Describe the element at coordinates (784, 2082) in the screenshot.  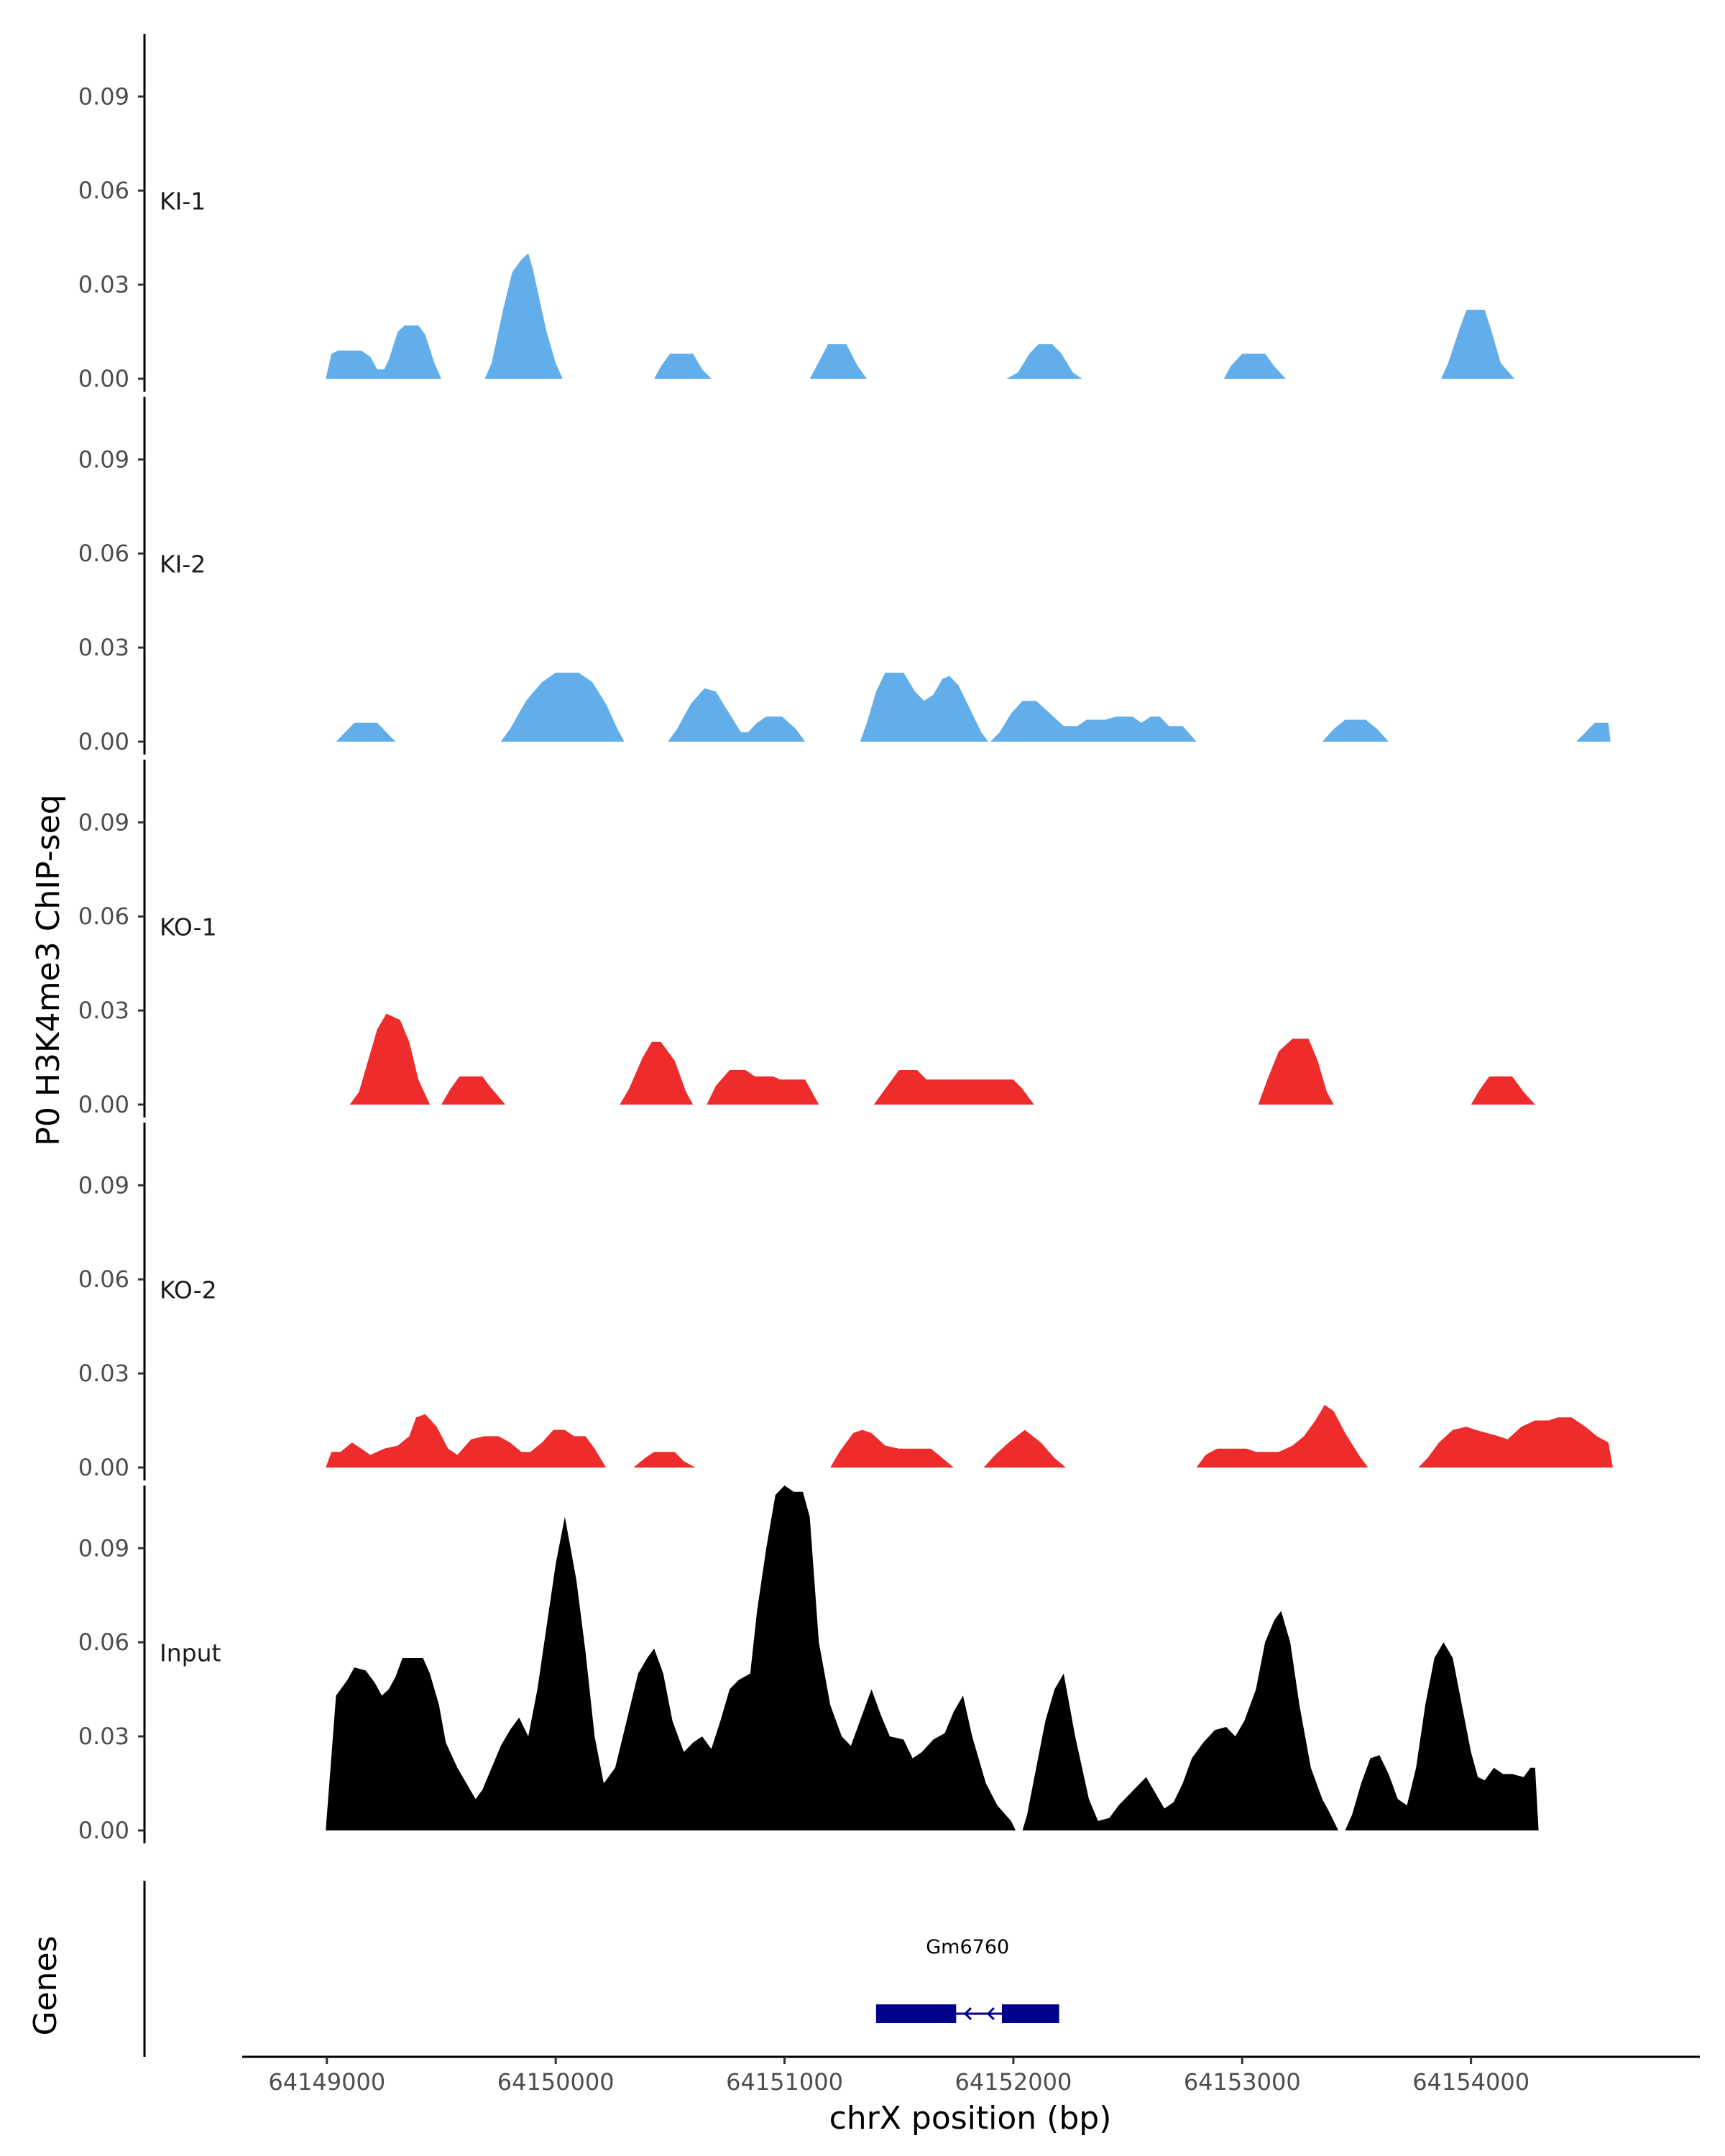
I see `x-tick-label: 64151000` at that location.